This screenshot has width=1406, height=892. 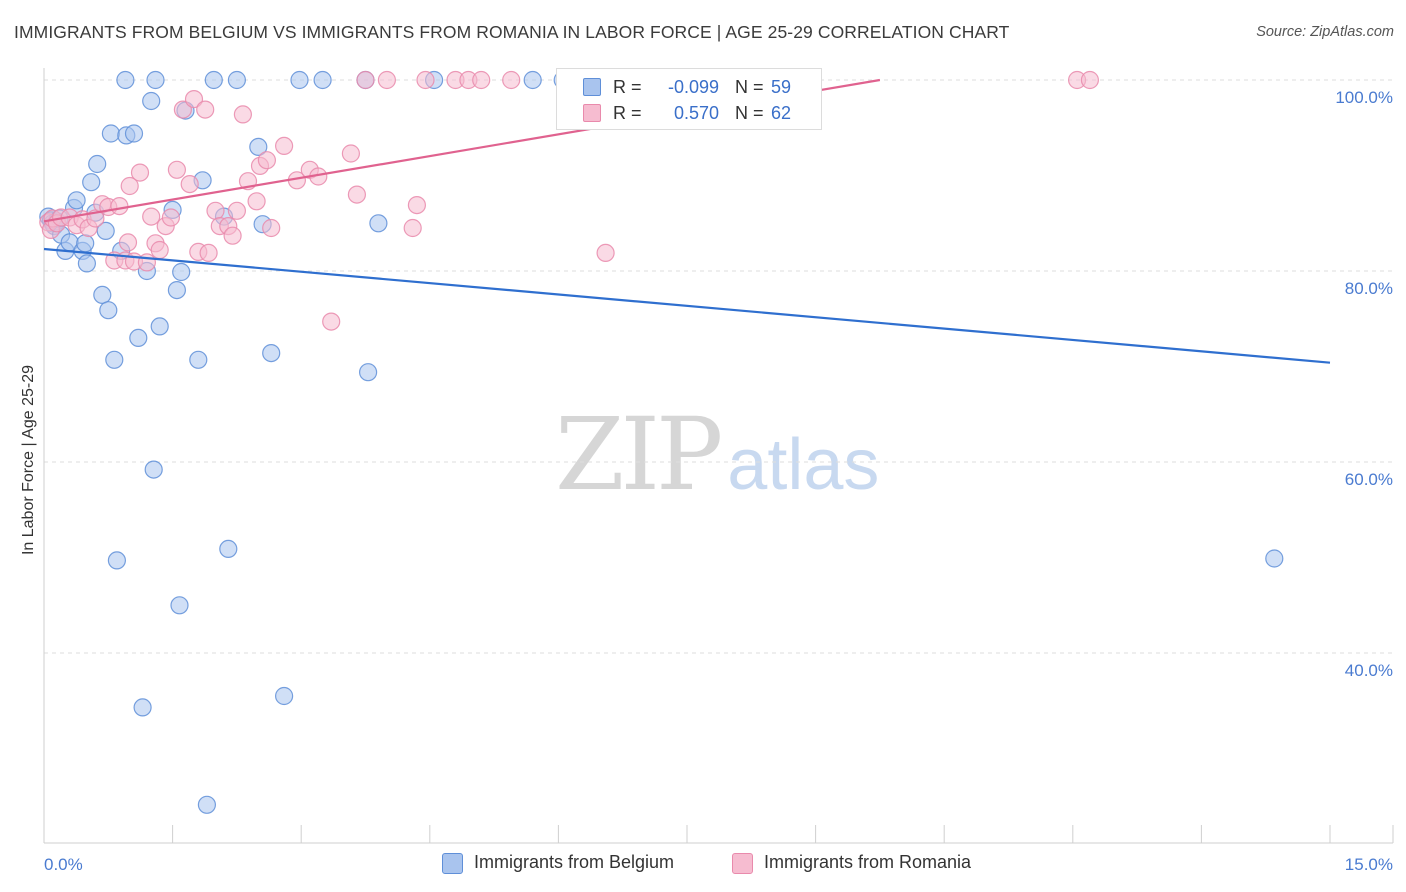 What do you see at coordinates (693, 86) in the screenshot?
I see `r-value: -0.099` at bounding box center [693, 86].